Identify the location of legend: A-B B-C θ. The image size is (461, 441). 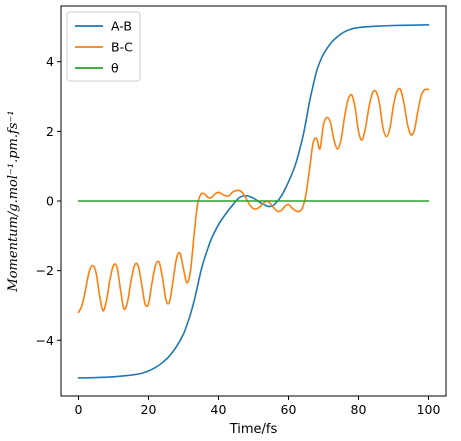
(103, 46).